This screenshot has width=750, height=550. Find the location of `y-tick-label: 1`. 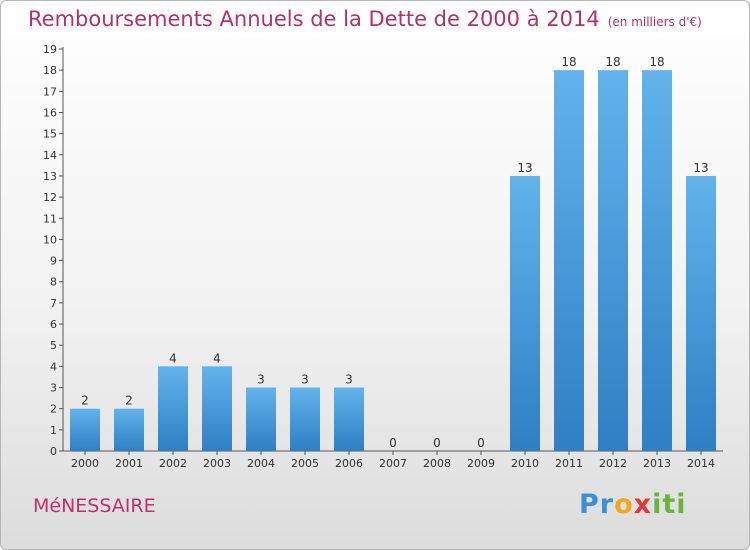

y-tick-label: 1 is located at coordinates (53, 430).